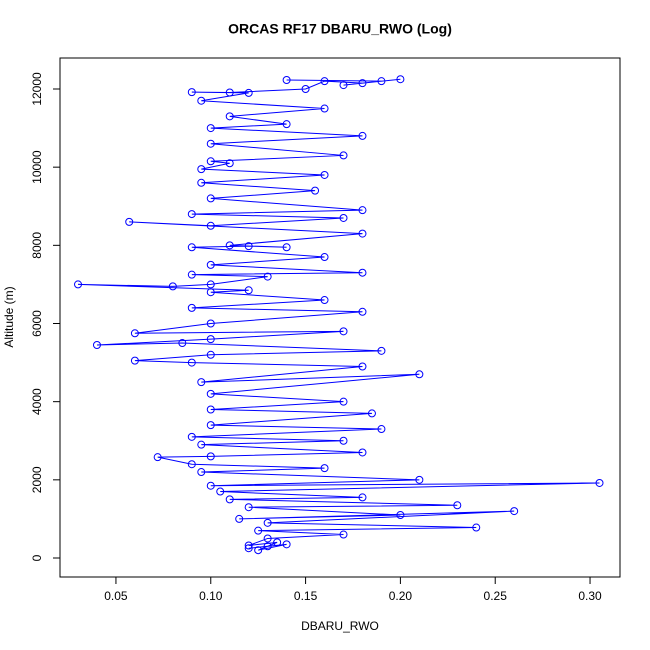 The width and height of the screenshot is (650, 650). What do you see at coordinates (340, 29) in the screenshot?
I see `chart-title: ORCAS RF17 DBARU_RWO (Log)` at bounding box center [340, 29].